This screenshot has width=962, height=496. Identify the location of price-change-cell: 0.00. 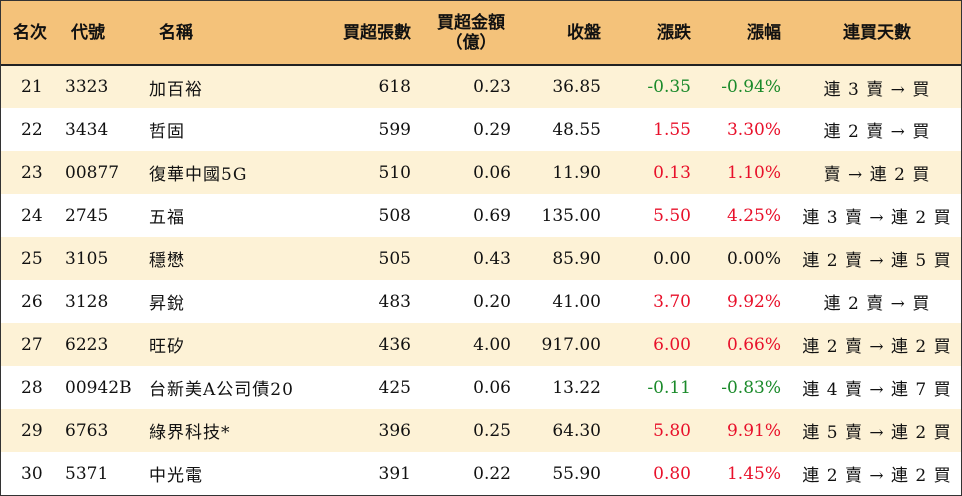
(672, 258).